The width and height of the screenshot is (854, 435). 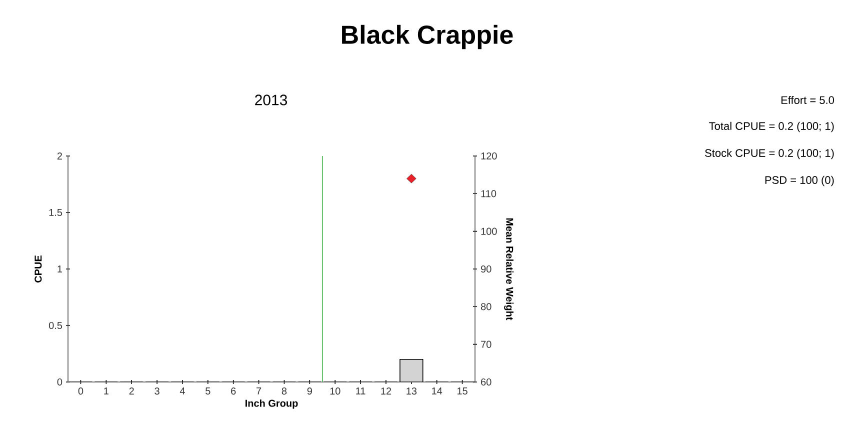 What do you see at coordinates (335, 391) in the screenshot?
I see `x-tick-label: 10` at bounding box center [335, 391].